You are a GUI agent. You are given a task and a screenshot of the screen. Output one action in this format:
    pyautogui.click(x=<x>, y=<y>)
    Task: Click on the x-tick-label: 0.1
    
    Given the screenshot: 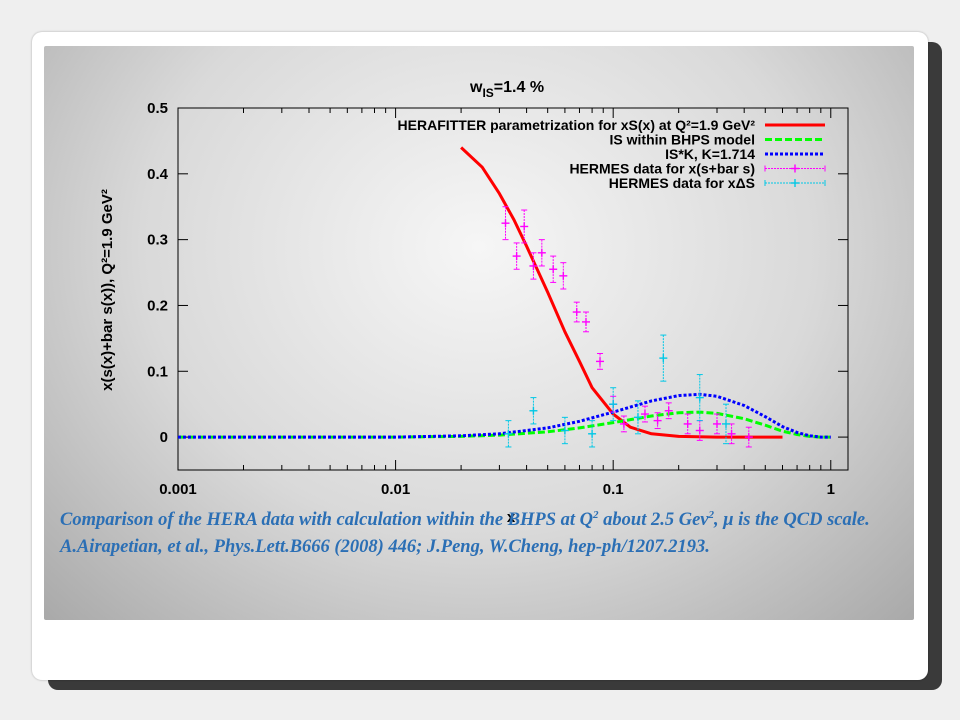 What is the action you would take?
    pyautogui.click(x=613, y=489)
    